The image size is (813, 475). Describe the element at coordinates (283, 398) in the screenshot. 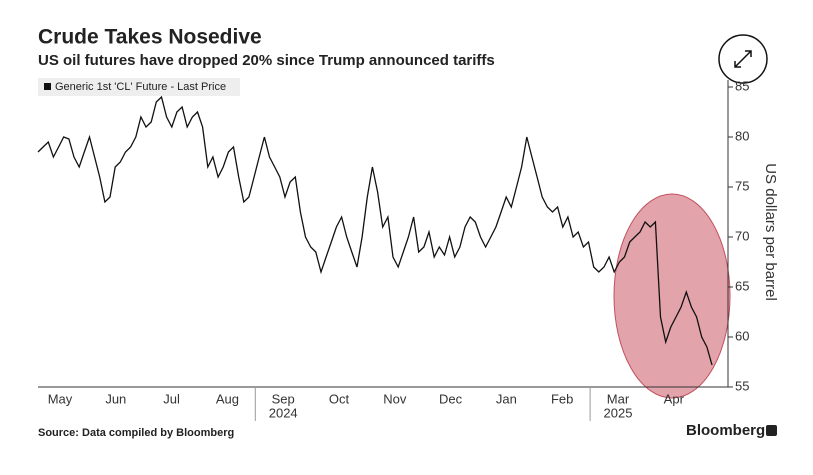

I see `x-tick-label: Sep` at that location.